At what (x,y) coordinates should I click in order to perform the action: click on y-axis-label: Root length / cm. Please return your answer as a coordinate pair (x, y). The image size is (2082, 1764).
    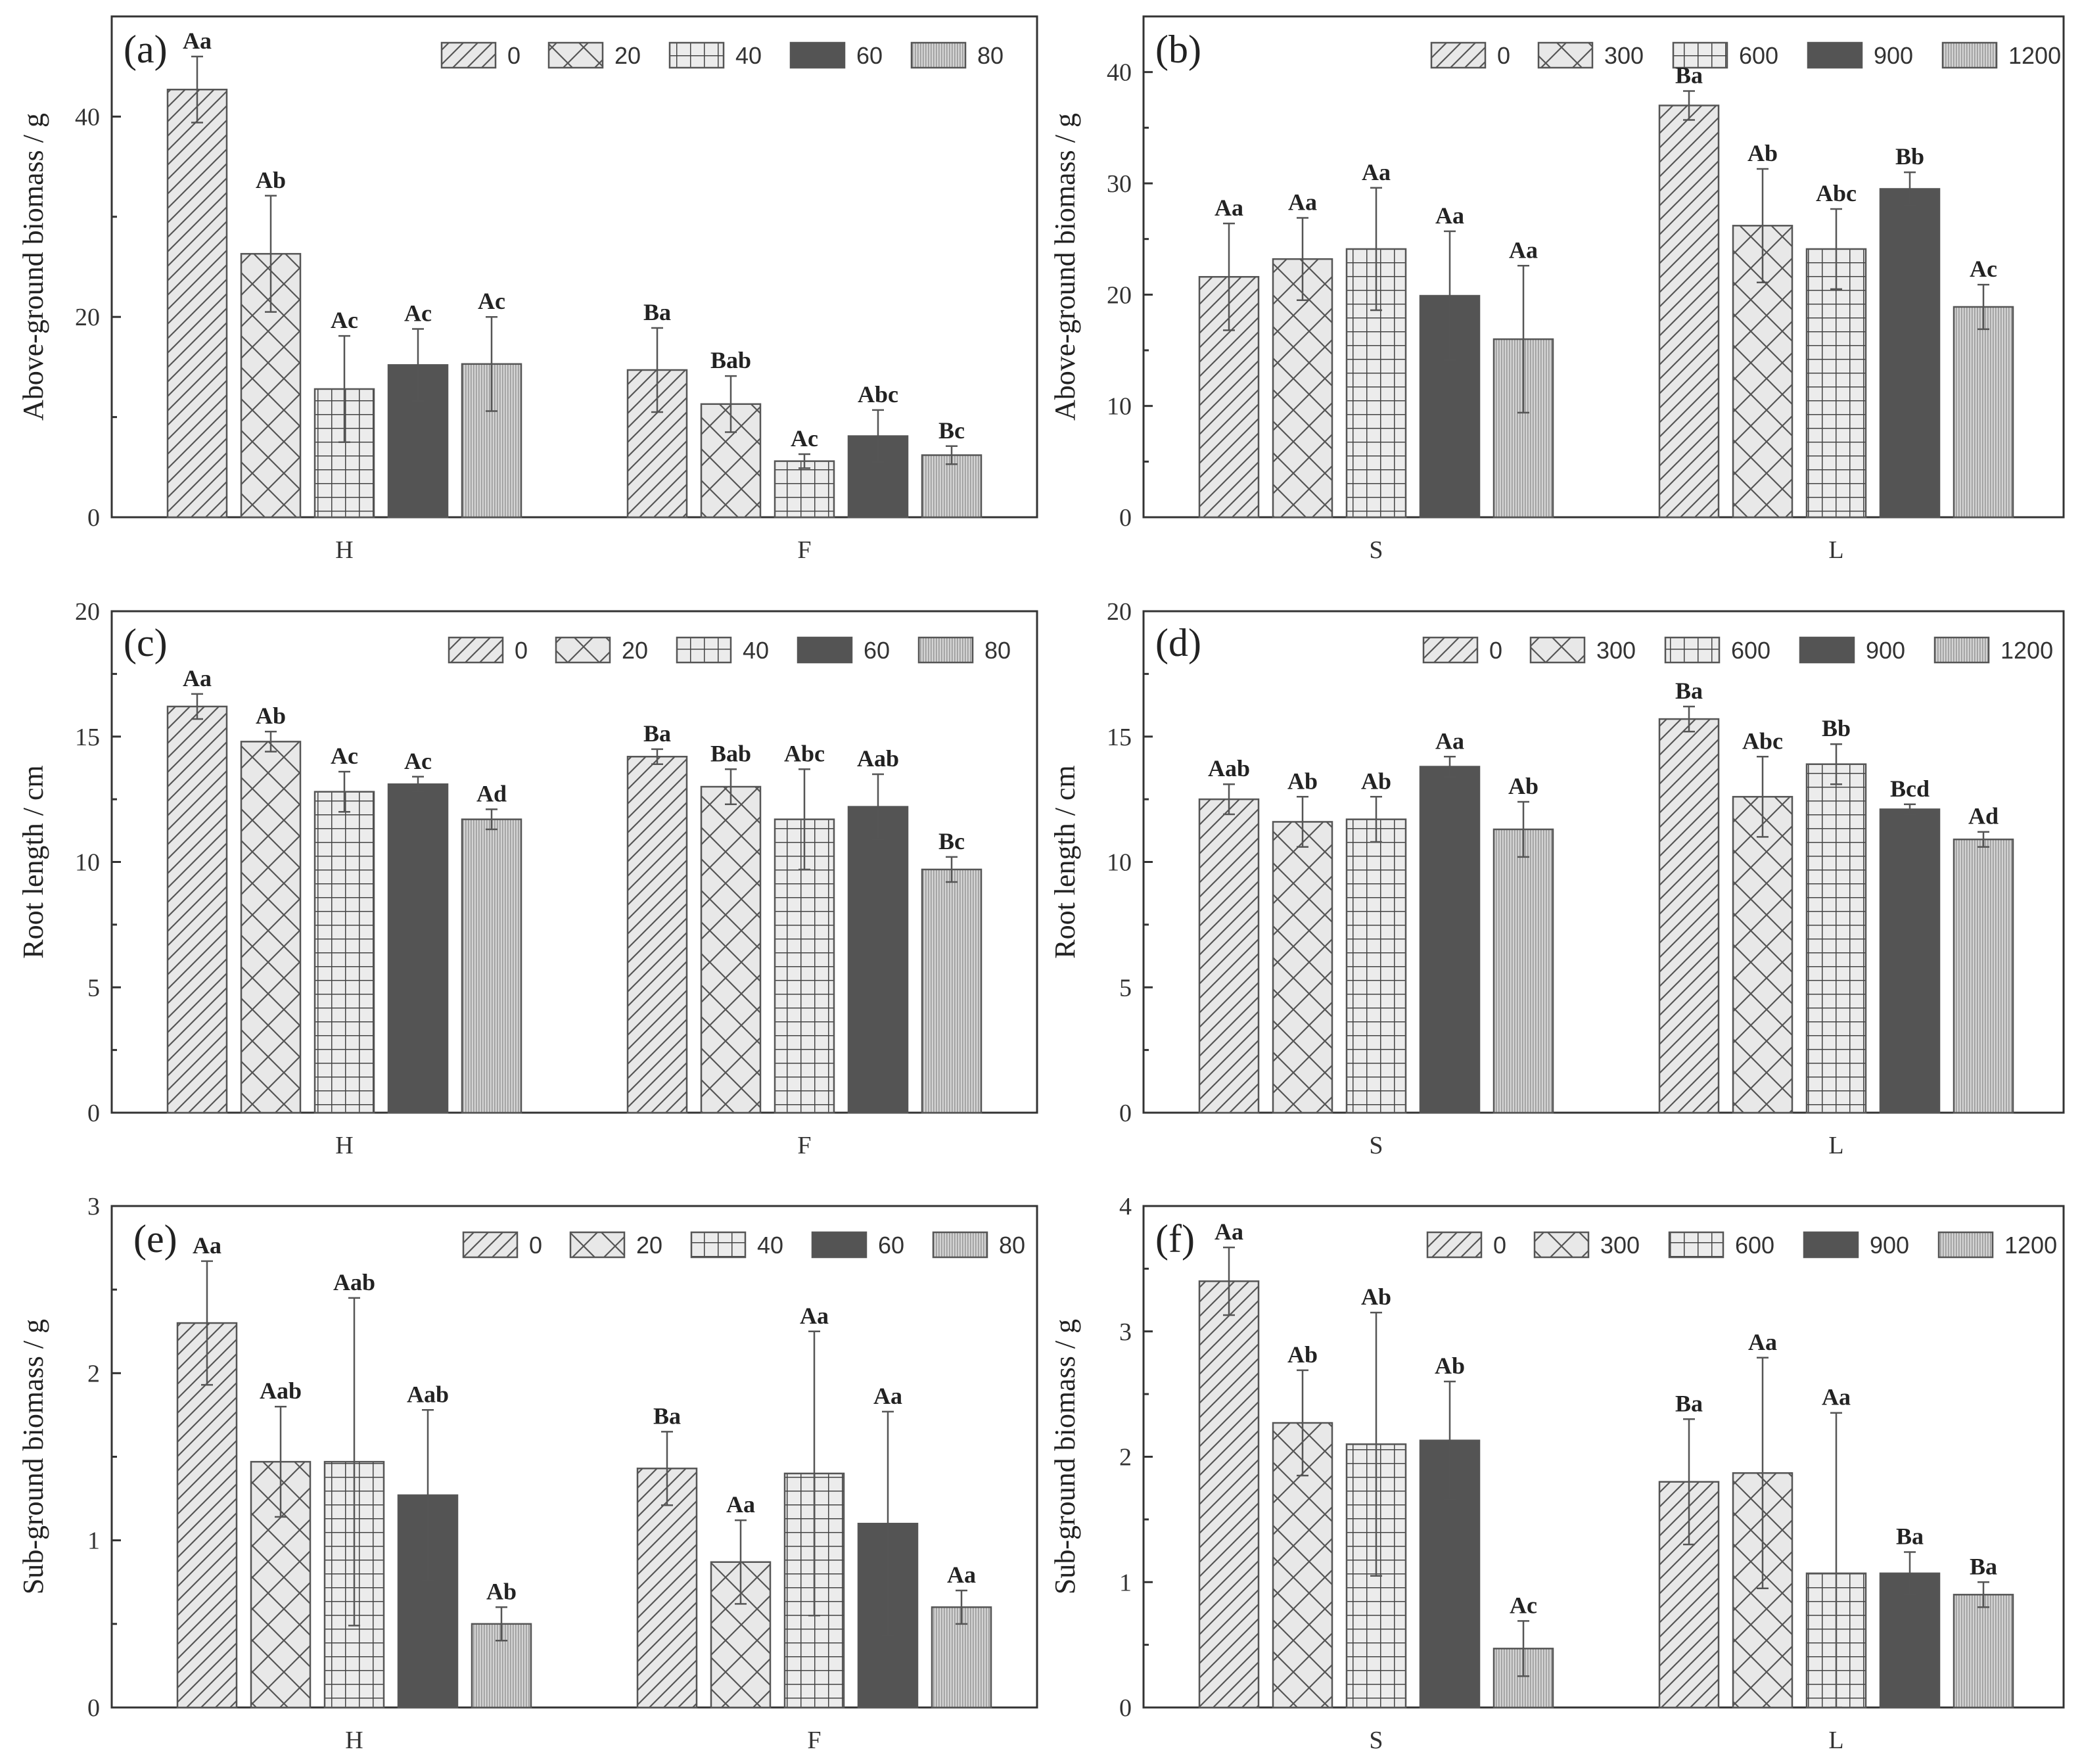
    Looking at the image, I should click on (1065, 862).